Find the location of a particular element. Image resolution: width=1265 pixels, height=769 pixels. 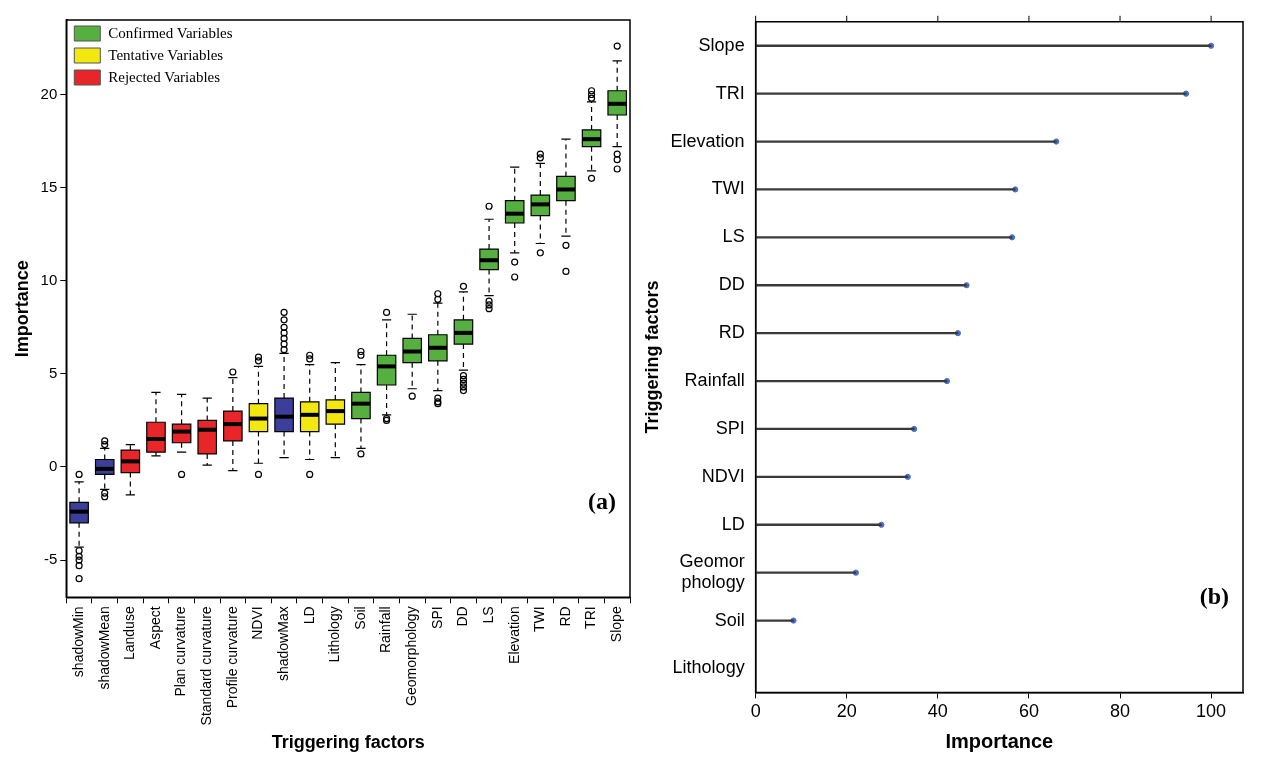

y-axis-title: Triggering factors is located at coordinates (651, 357).